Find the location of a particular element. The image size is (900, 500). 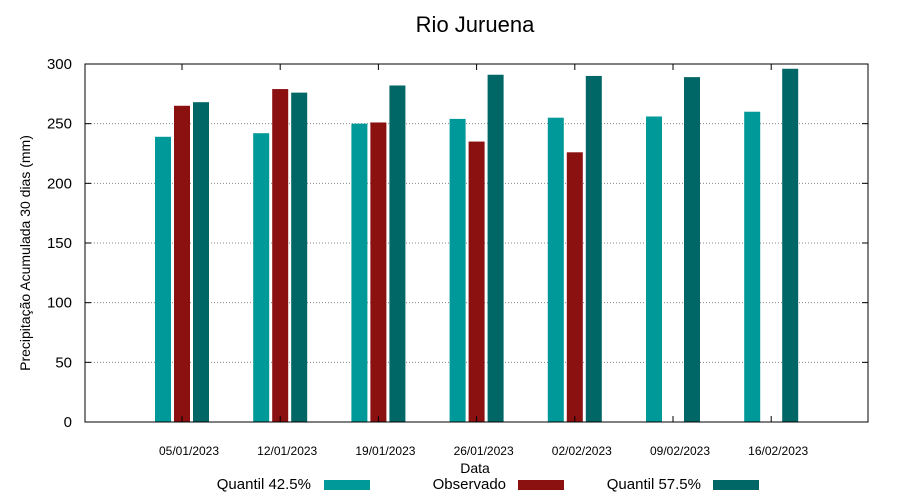

bar-quantil-57-5--2 is located at coordinates (397, 253).